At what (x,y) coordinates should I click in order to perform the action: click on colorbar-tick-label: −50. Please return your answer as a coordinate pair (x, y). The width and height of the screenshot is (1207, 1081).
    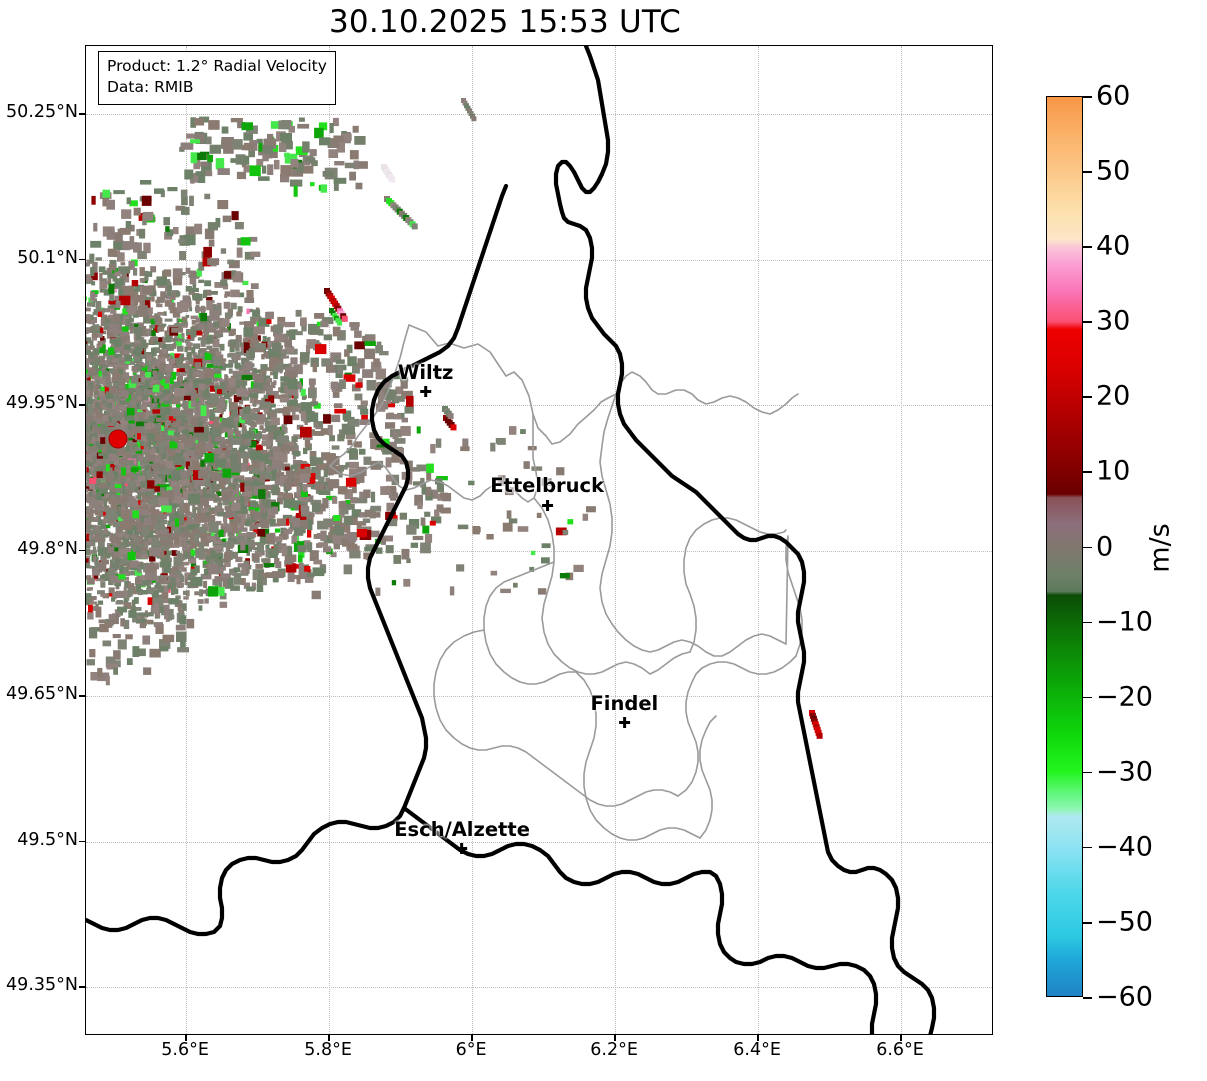
    Looking at the image, I should click on (1124, 922).